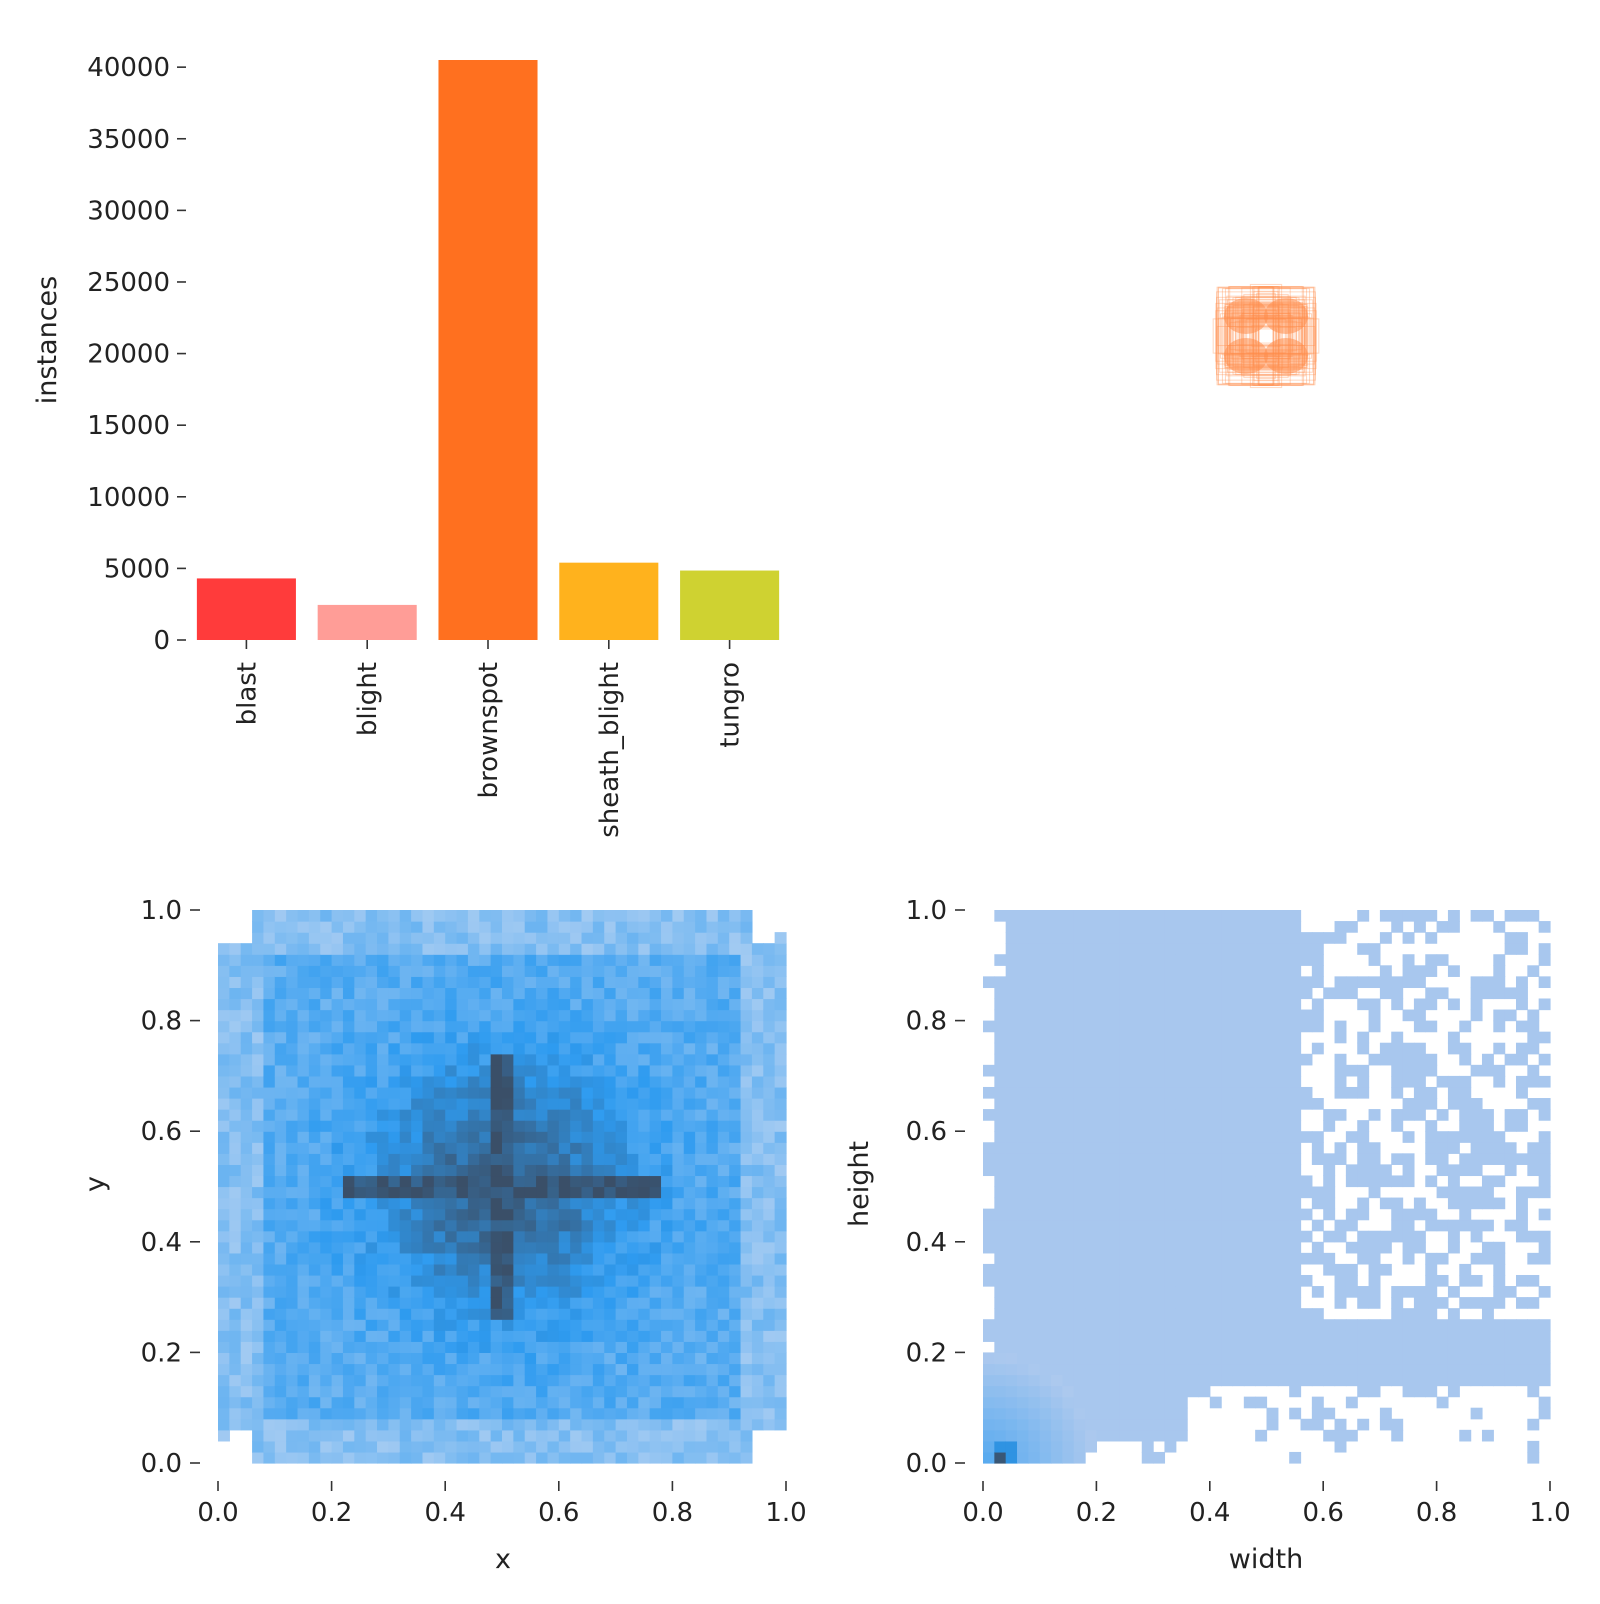  What do you see at coordinates (128, 68) in the screenshot?
I see `bar-y-tick-label: 40000` at bounding box center [128, 68].